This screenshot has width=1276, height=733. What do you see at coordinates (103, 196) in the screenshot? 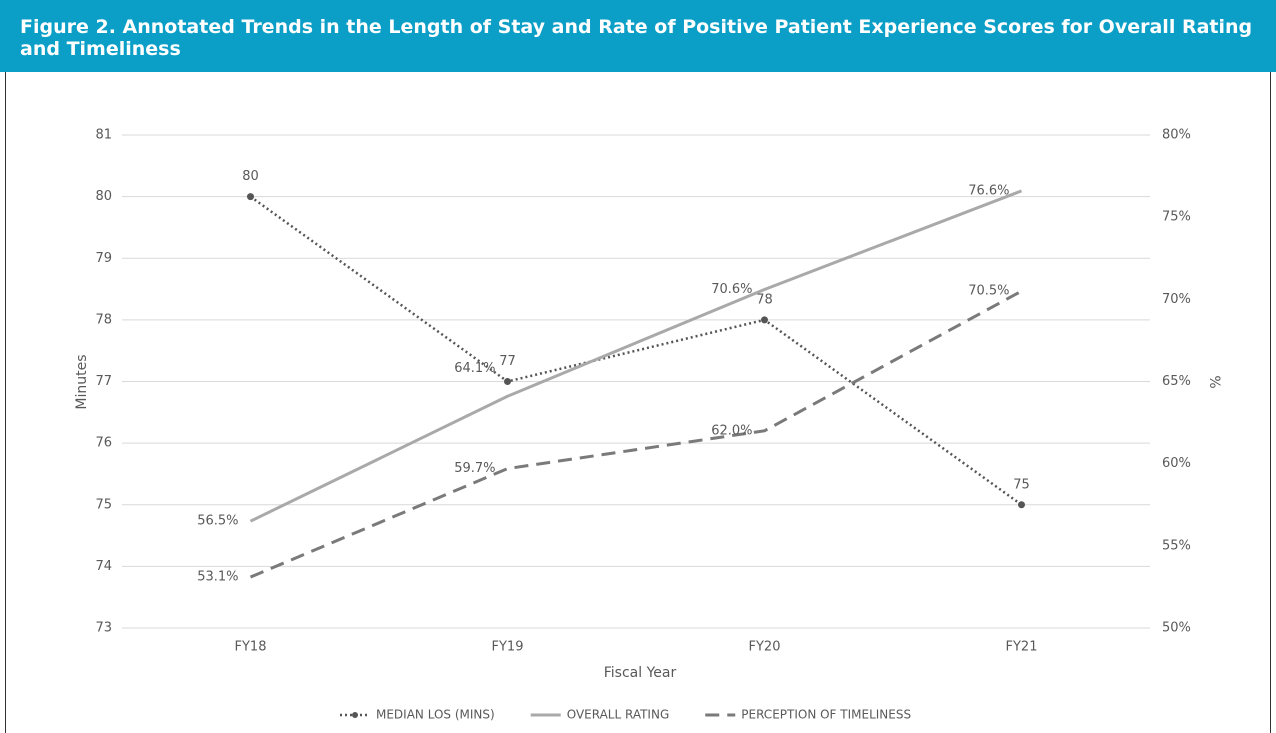
I see `y-tick-label: 80` at bounding box center [103, 196].